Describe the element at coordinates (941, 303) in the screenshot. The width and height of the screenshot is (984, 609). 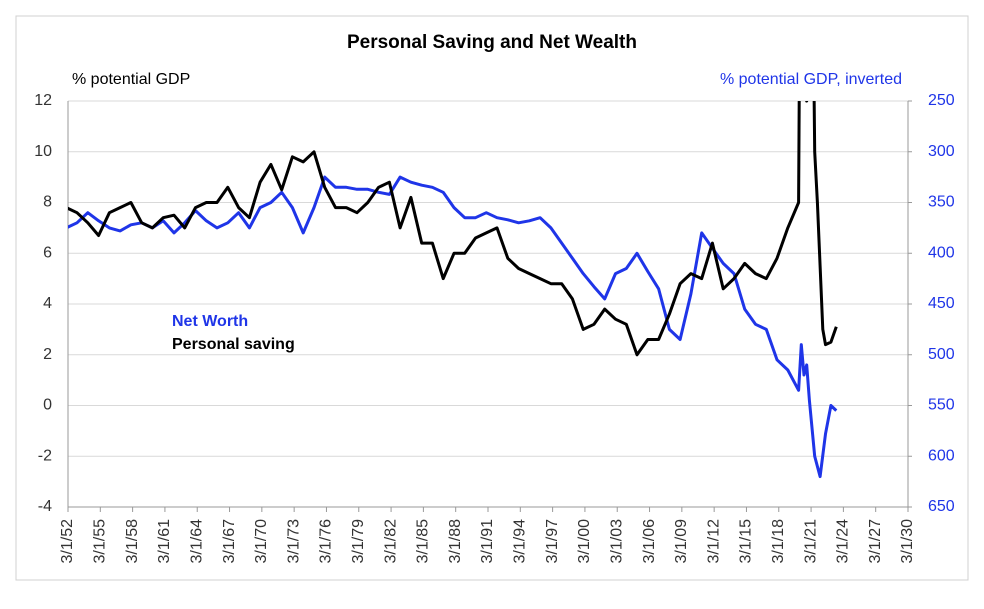
I see `y2-tick-label: 450` at that location.